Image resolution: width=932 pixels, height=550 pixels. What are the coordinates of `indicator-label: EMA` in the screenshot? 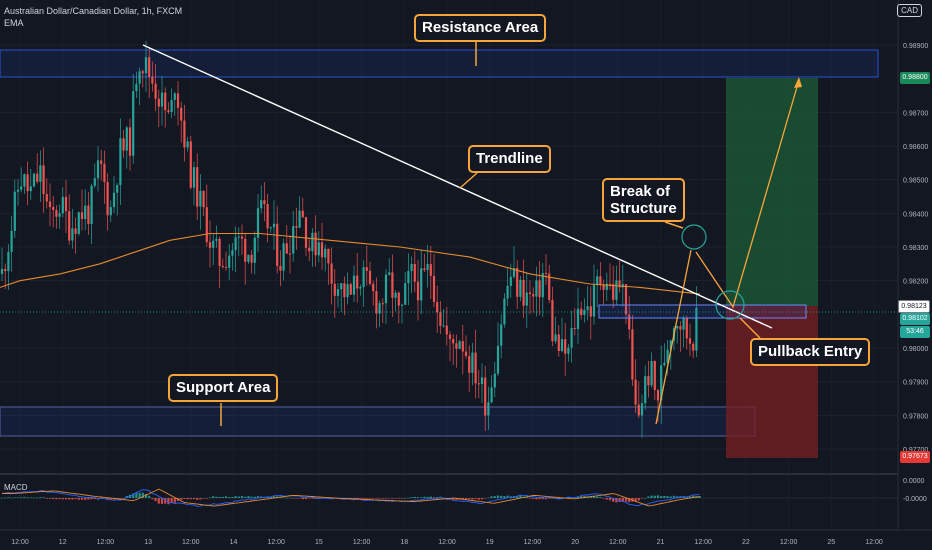 It's located at (14, 23).